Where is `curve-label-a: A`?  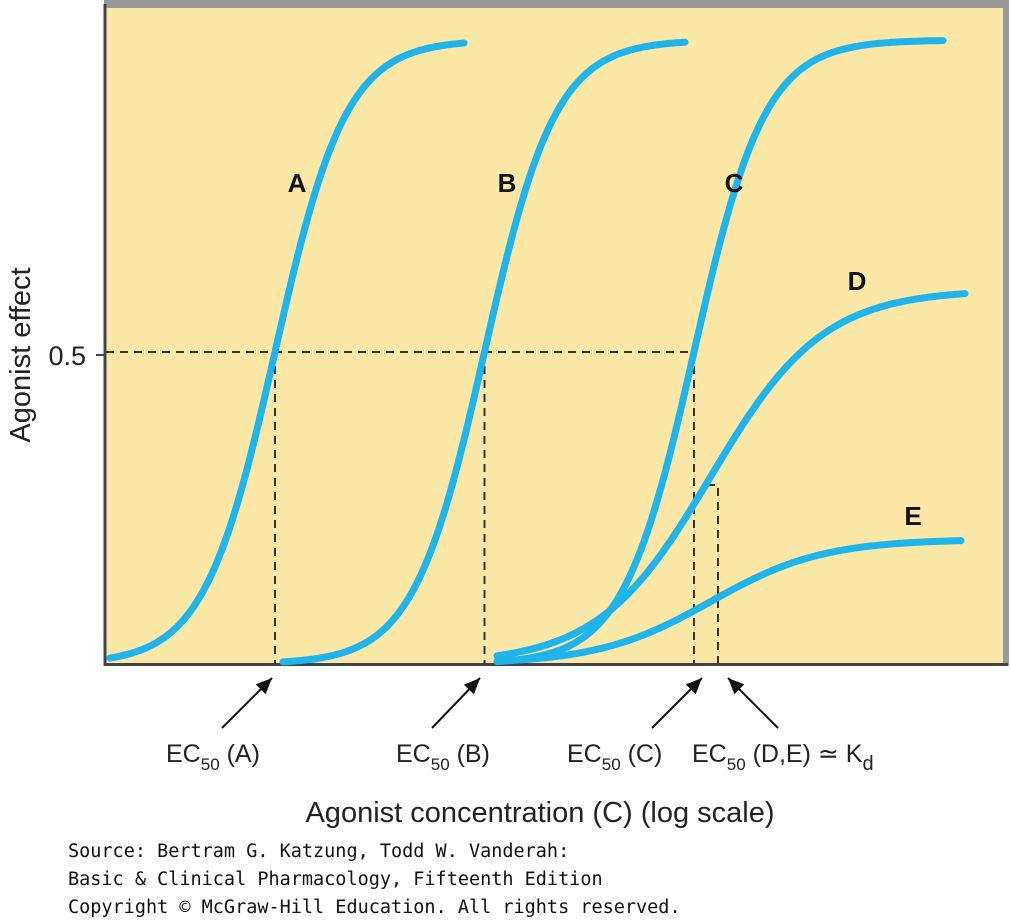 curve-label-a: A is located at coordinates (297, 183).